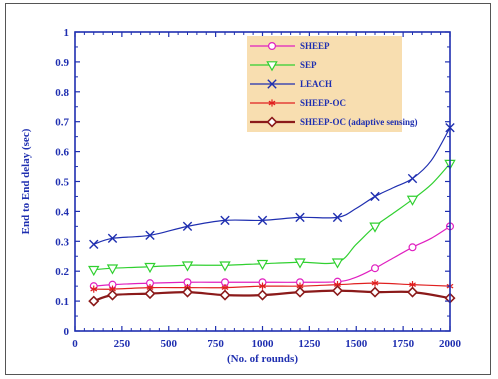  I want to click on y-tick-label: 0.6, so click(62, 153).